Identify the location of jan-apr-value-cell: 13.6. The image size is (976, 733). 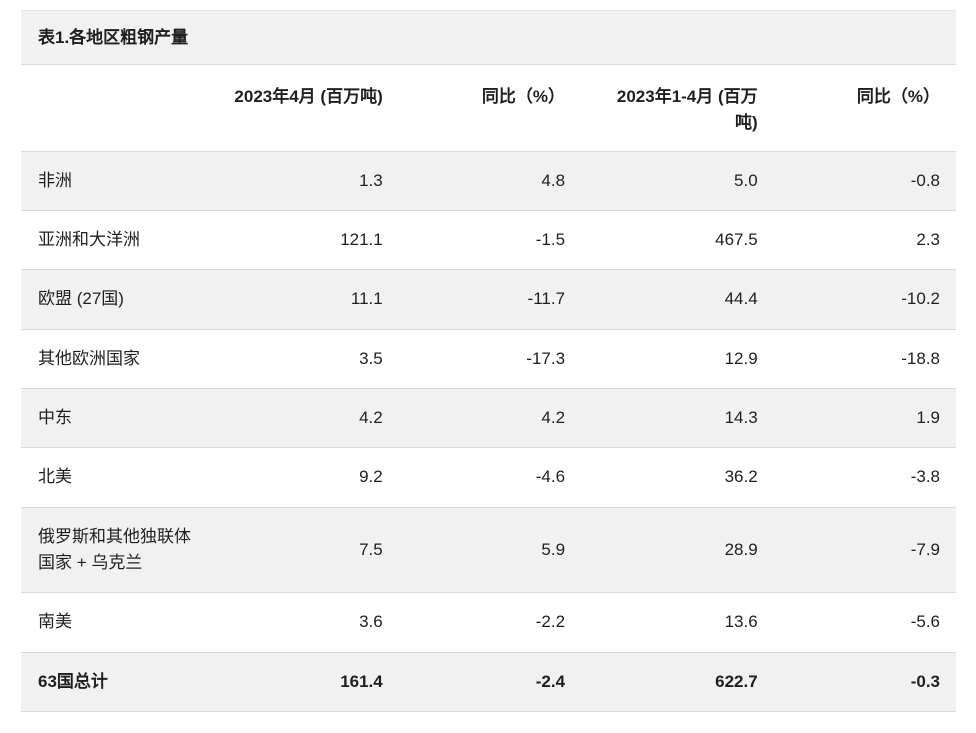
(677, 622).